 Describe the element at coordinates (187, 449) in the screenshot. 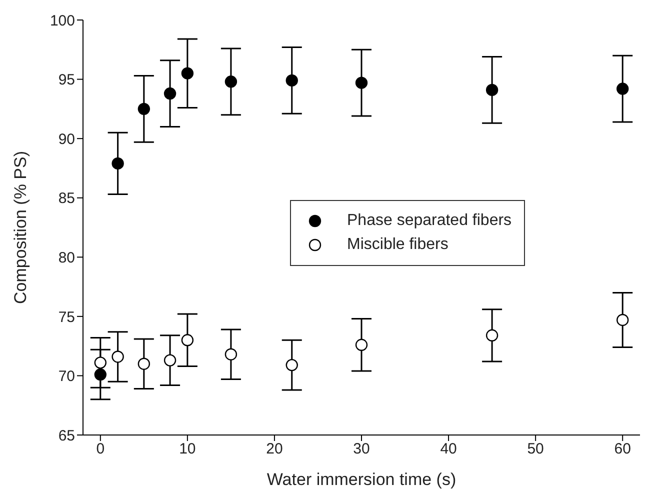

I see `x-tick-label: 10` at that location.